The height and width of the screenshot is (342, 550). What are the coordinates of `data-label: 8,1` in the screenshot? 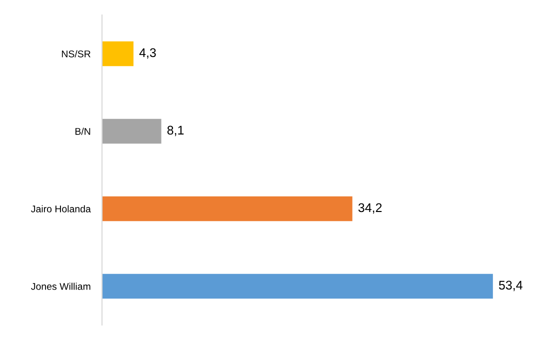 It's located at (175, 131).